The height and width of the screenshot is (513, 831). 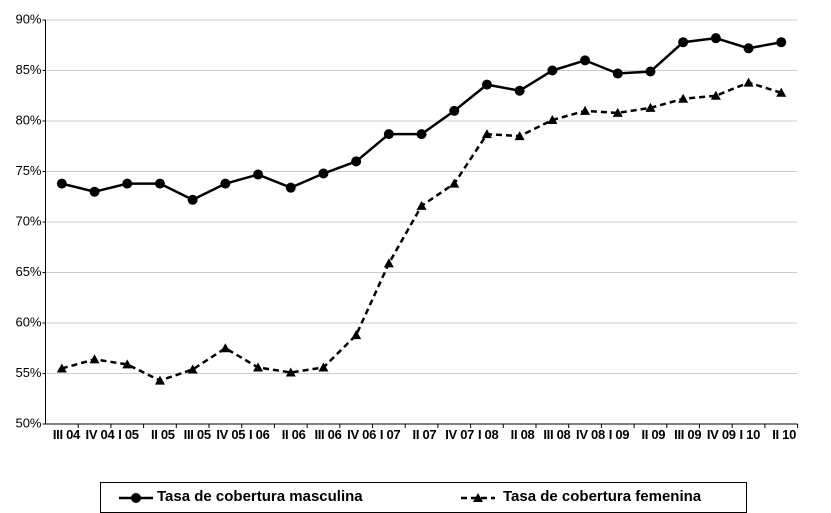 What do you see at coordinates (328, 434) in the screenshot?
I see `x-tick-label: III 06` at bounding box center [328, 434].